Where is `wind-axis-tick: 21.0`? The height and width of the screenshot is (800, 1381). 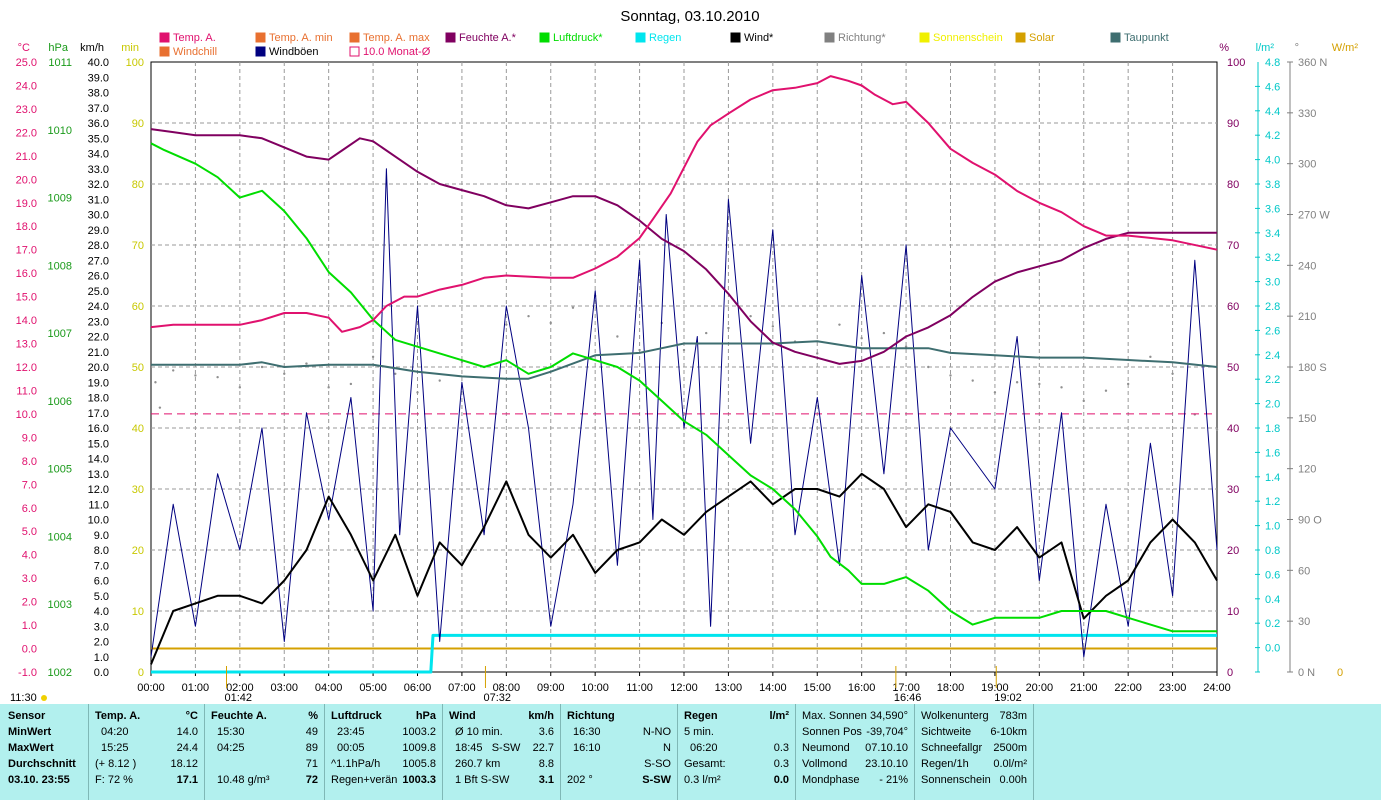
wind-axis-tick: 21.0 is located at coordinates (98, 353).